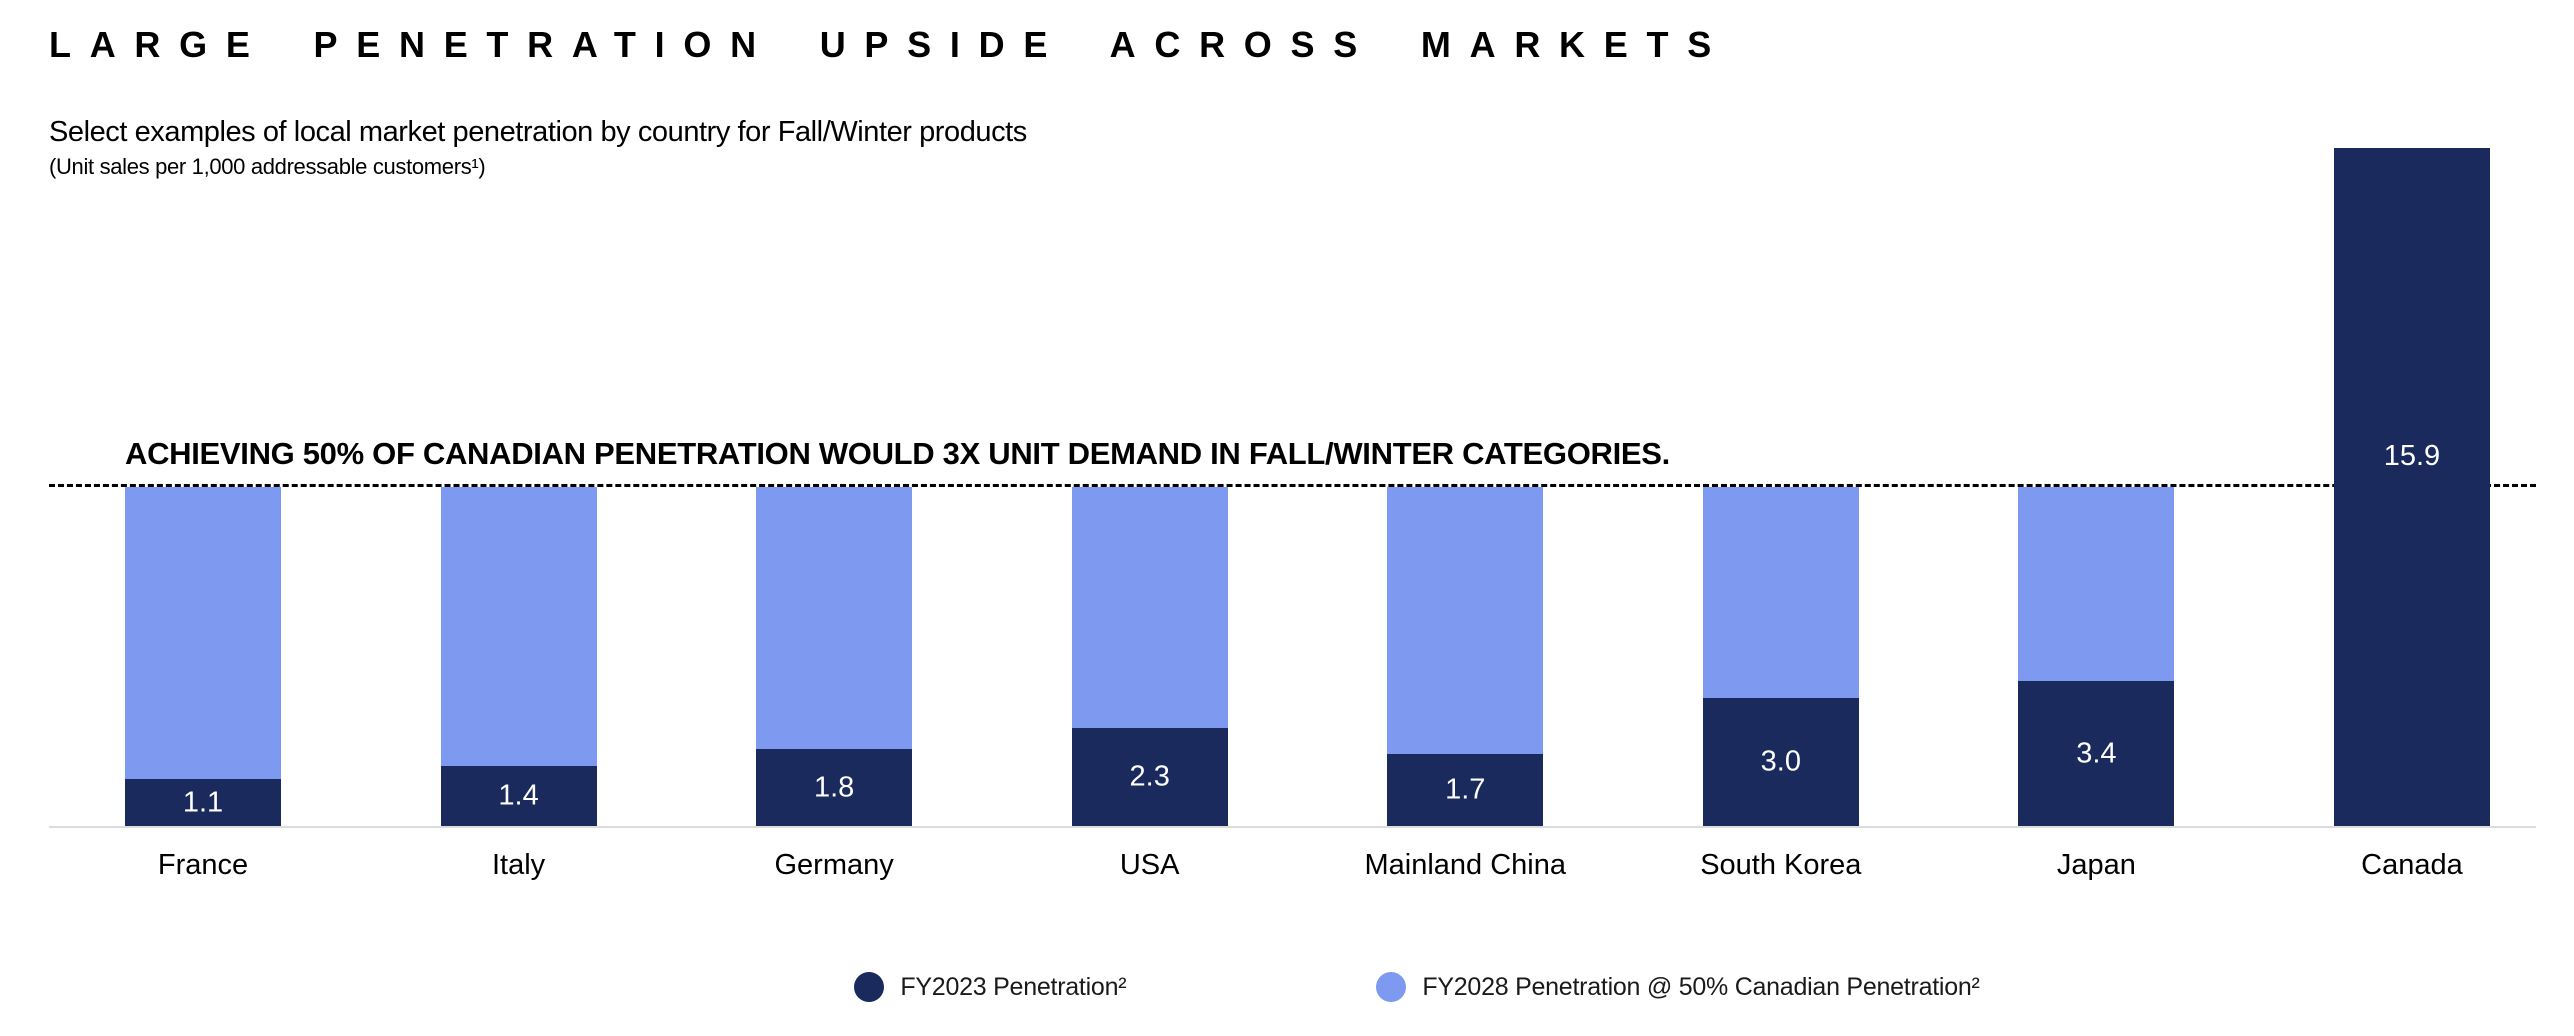  I want to click on legend-label-fy2023: FY2023 Penetration², so click(1013, 986).